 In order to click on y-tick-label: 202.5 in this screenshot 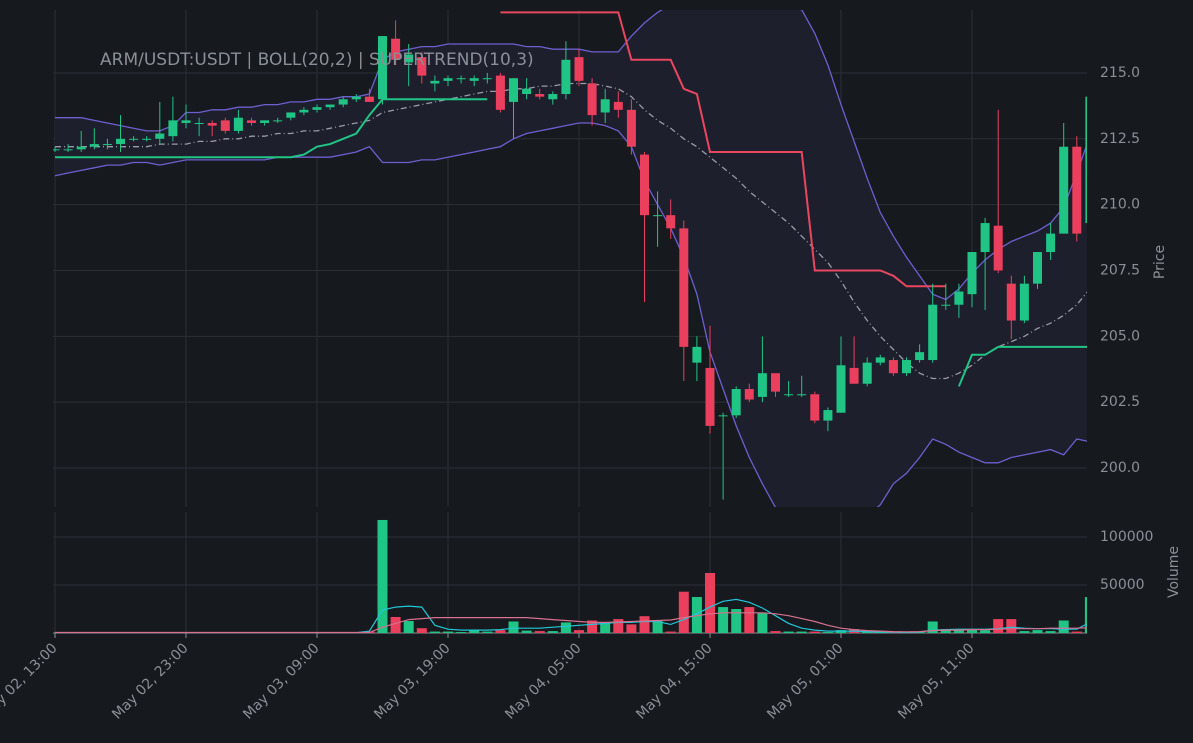, I will do `click(1120, 402)`.